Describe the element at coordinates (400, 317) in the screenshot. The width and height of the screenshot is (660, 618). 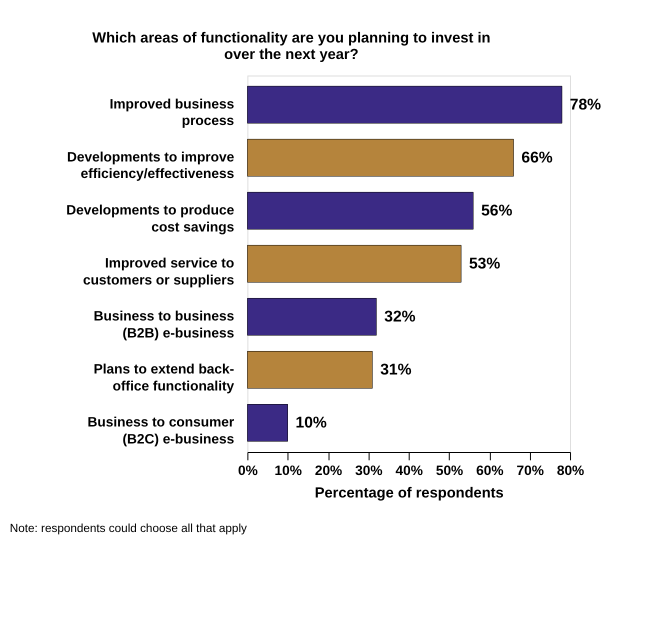
I see `data-label: 32%` at that location.